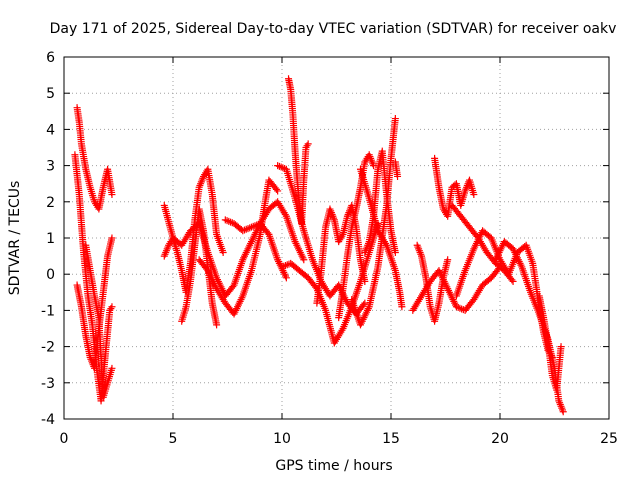 The image size is (640, 485). I want to click on series-sat-c, so click(94, 303).